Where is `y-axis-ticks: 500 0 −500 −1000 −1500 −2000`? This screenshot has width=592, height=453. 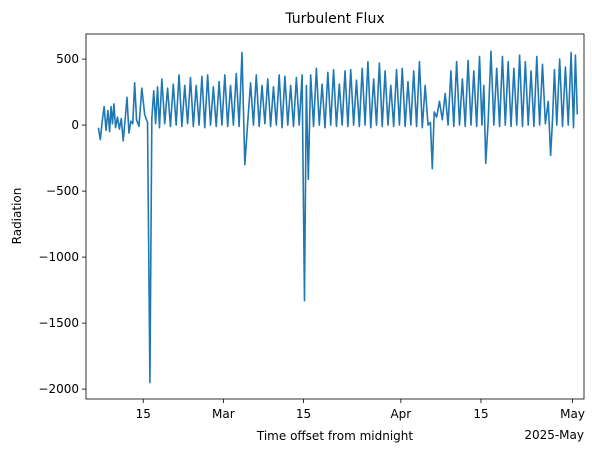
y-axis-ticks: 500 0 −500 −1000 −1500 −2000 is located at coordinates (62, 224).